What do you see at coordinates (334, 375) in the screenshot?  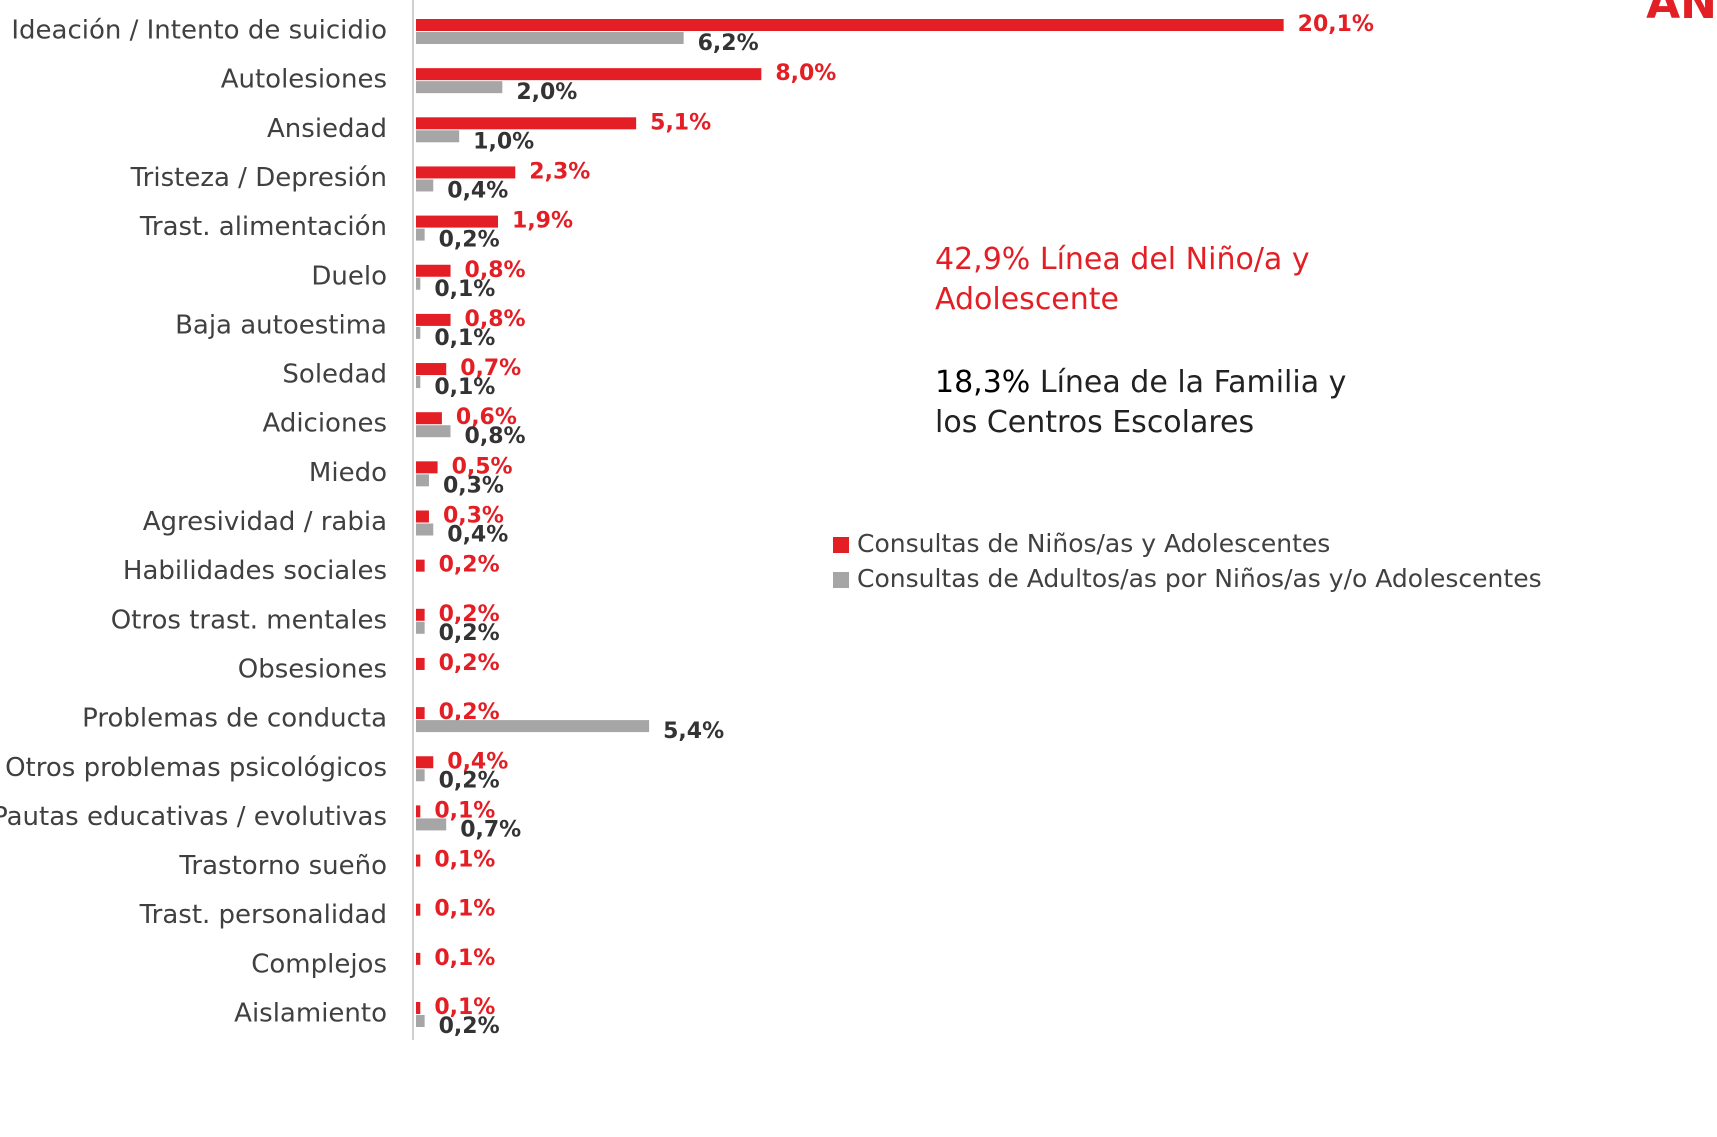 I see `y-tick-label: Soledad` at bounding box center [334, 375].